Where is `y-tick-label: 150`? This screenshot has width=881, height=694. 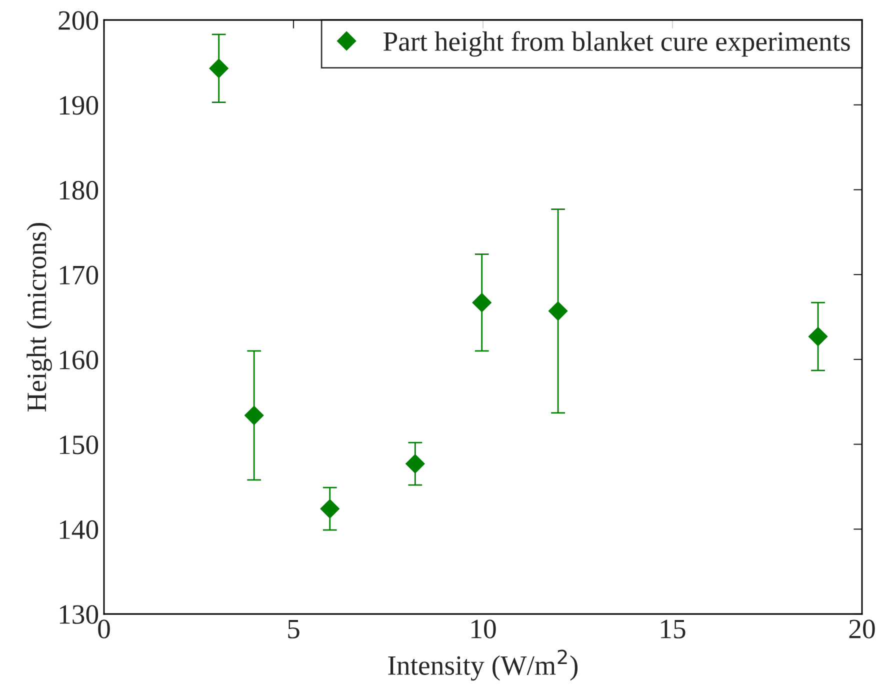
y-tick-label: 150 is located at coordinates (79, 444).